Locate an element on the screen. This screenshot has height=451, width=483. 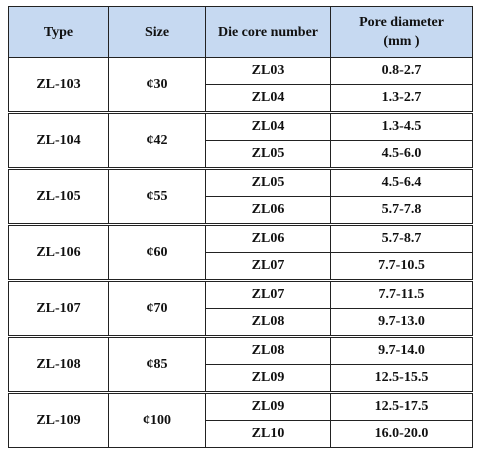
table-row: ZL04 1.3-2.7 is located at coordinates (241, 98).